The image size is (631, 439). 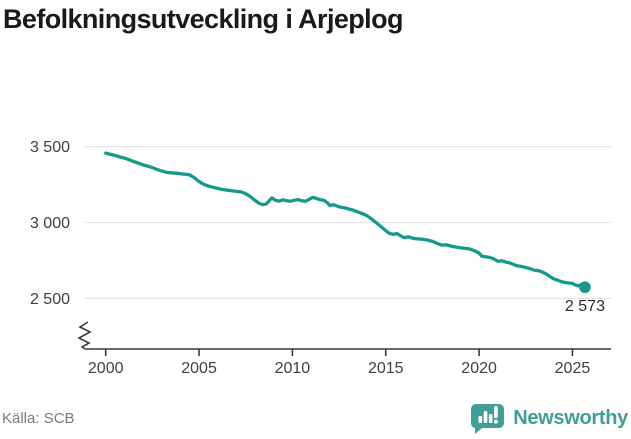 I want to click on brand-name: Newsworthy, so click(x=570, y=417).